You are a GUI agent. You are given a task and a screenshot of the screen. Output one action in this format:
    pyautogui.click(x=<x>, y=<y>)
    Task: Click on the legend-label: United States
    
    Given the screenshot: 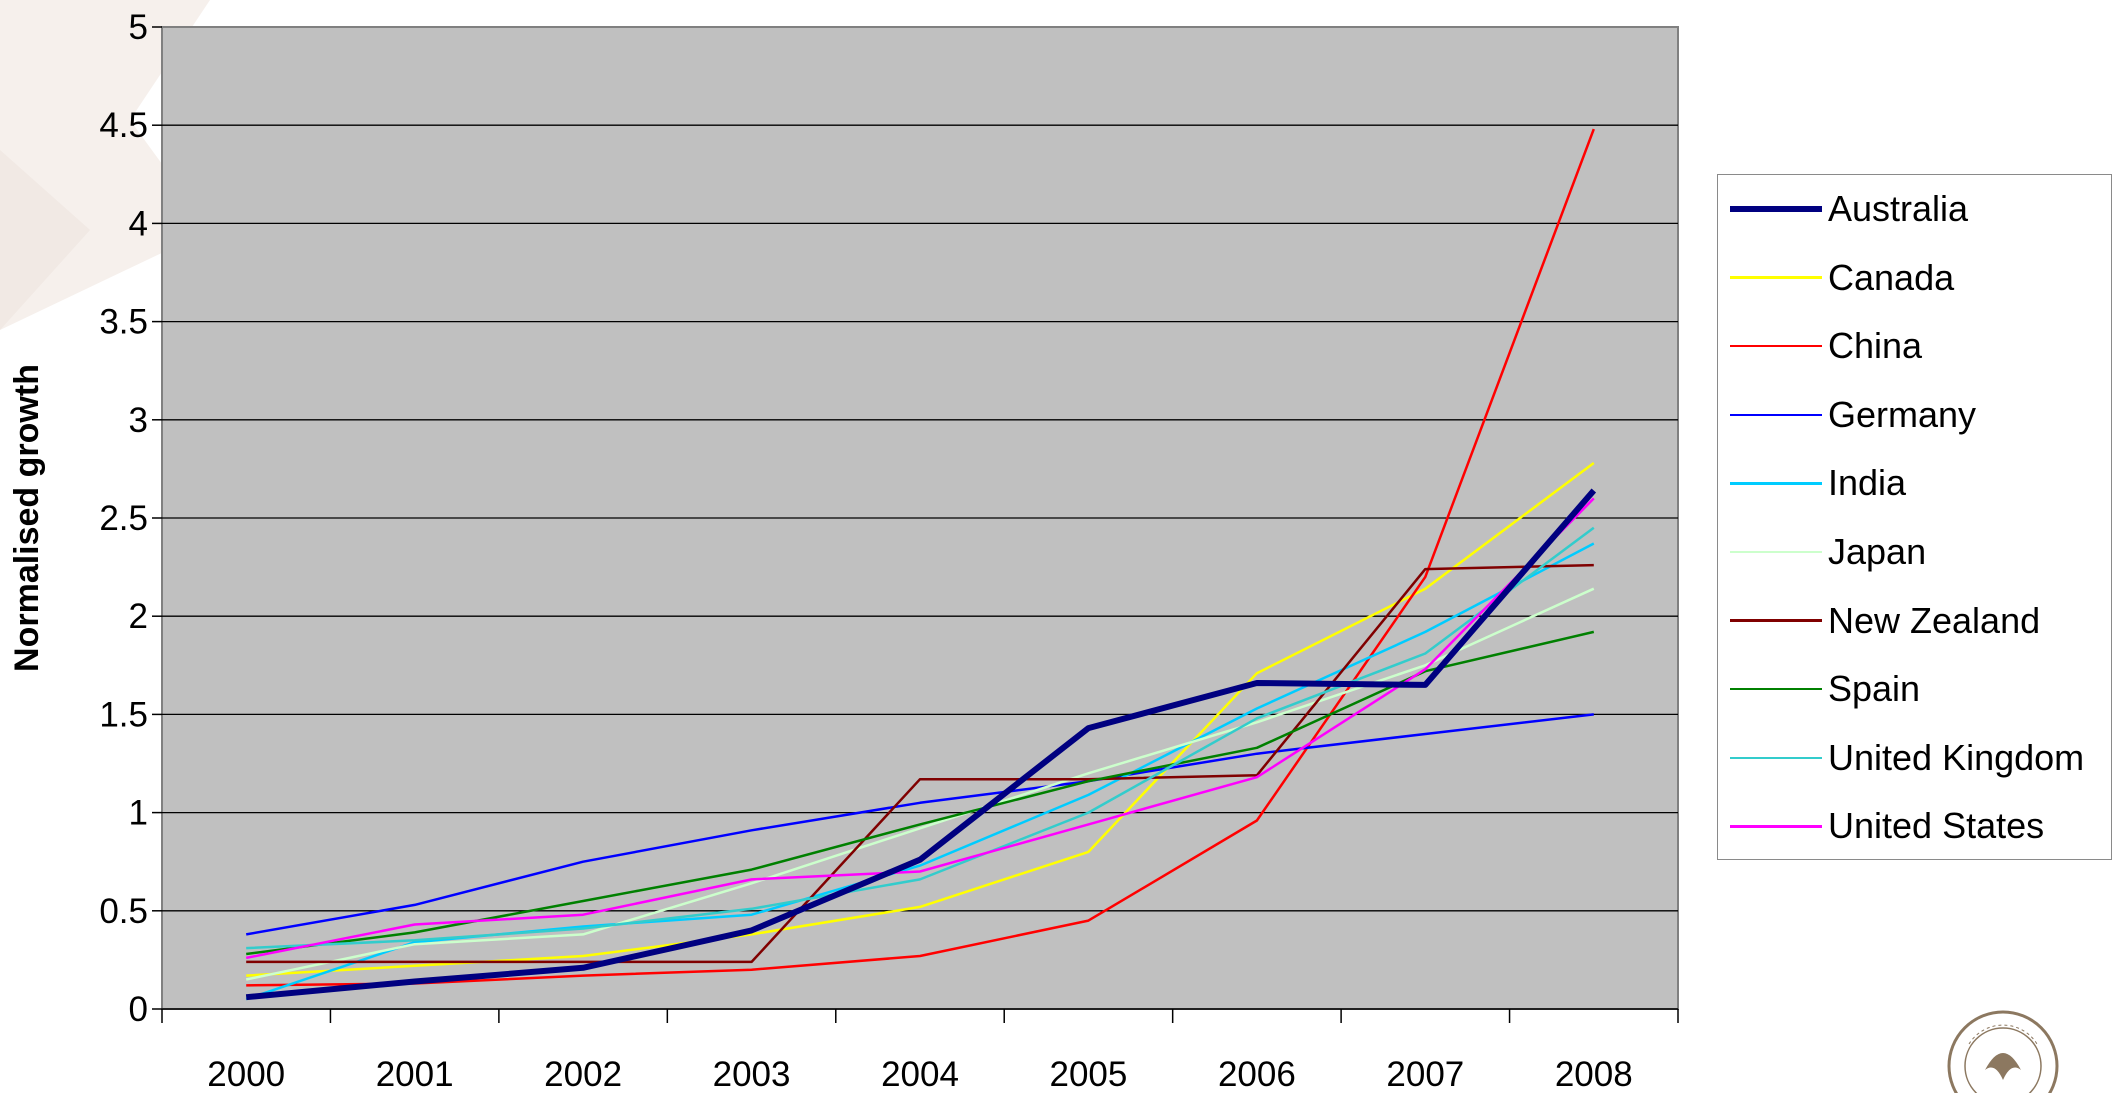 What is the action you would take?
    pyautogui.click(x=1936, y=826)
    